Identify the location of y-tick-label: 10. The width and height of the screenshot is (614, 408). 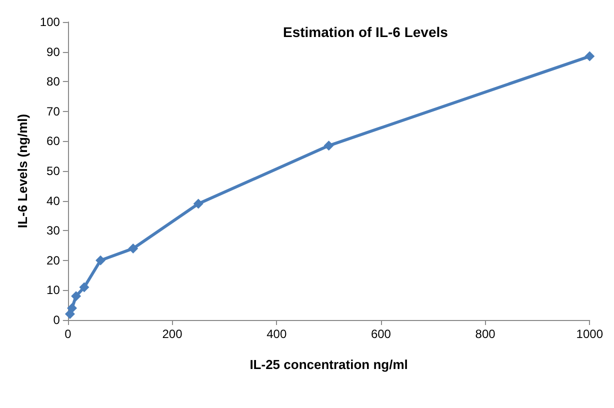
(53, 290).